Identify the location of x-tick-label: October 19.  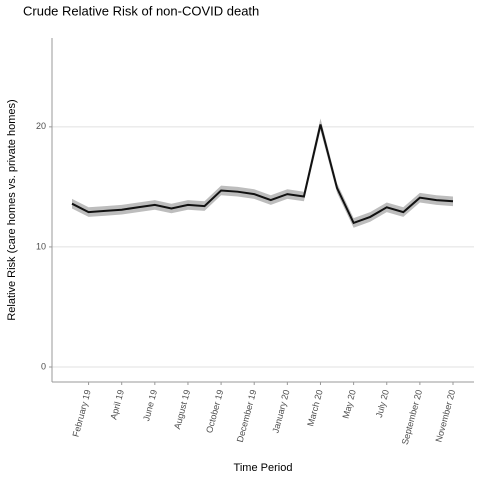
(214, 412).